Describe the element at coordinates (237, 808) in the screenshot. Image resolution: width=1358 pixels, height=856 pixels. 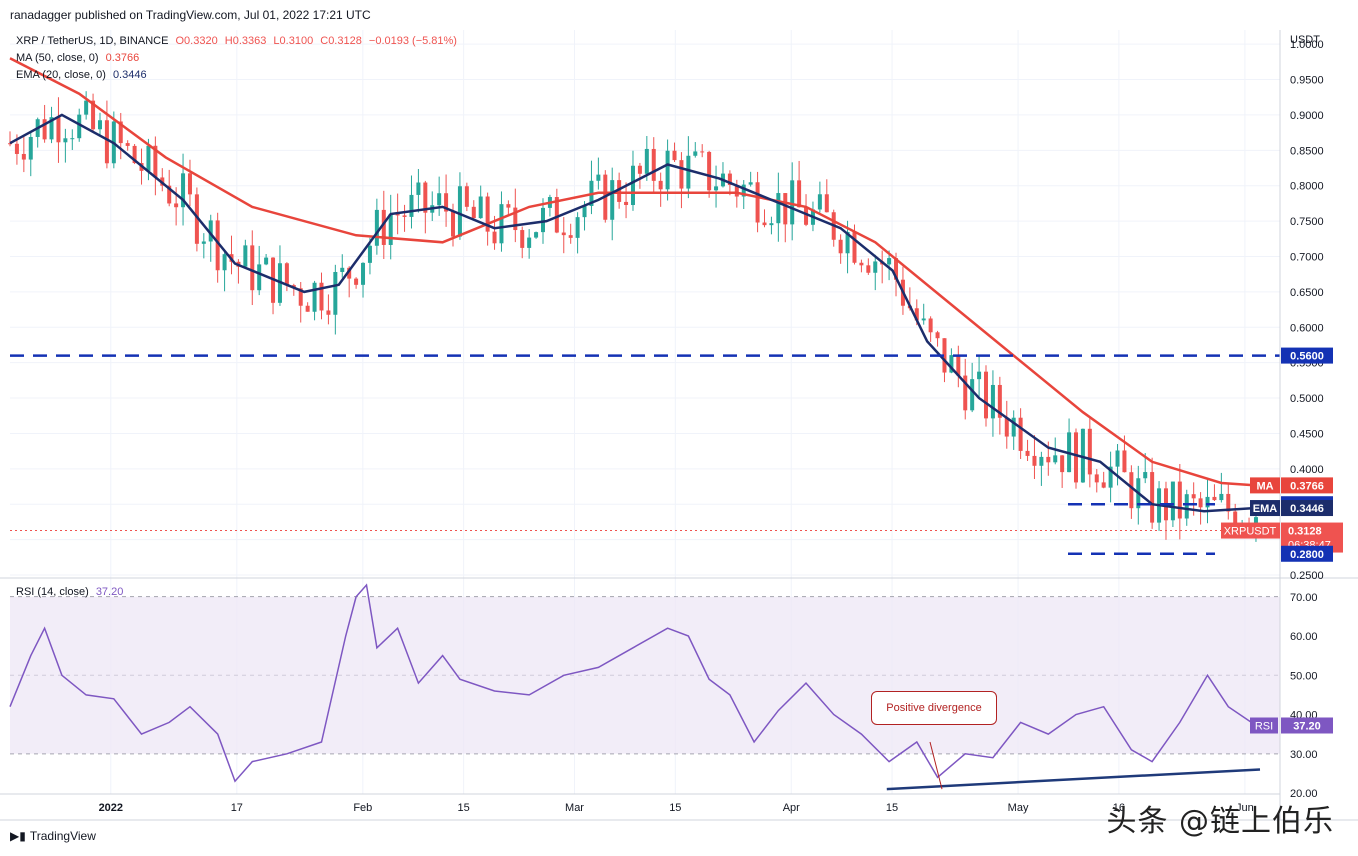
I see `time-tick-label: 17` at that location.